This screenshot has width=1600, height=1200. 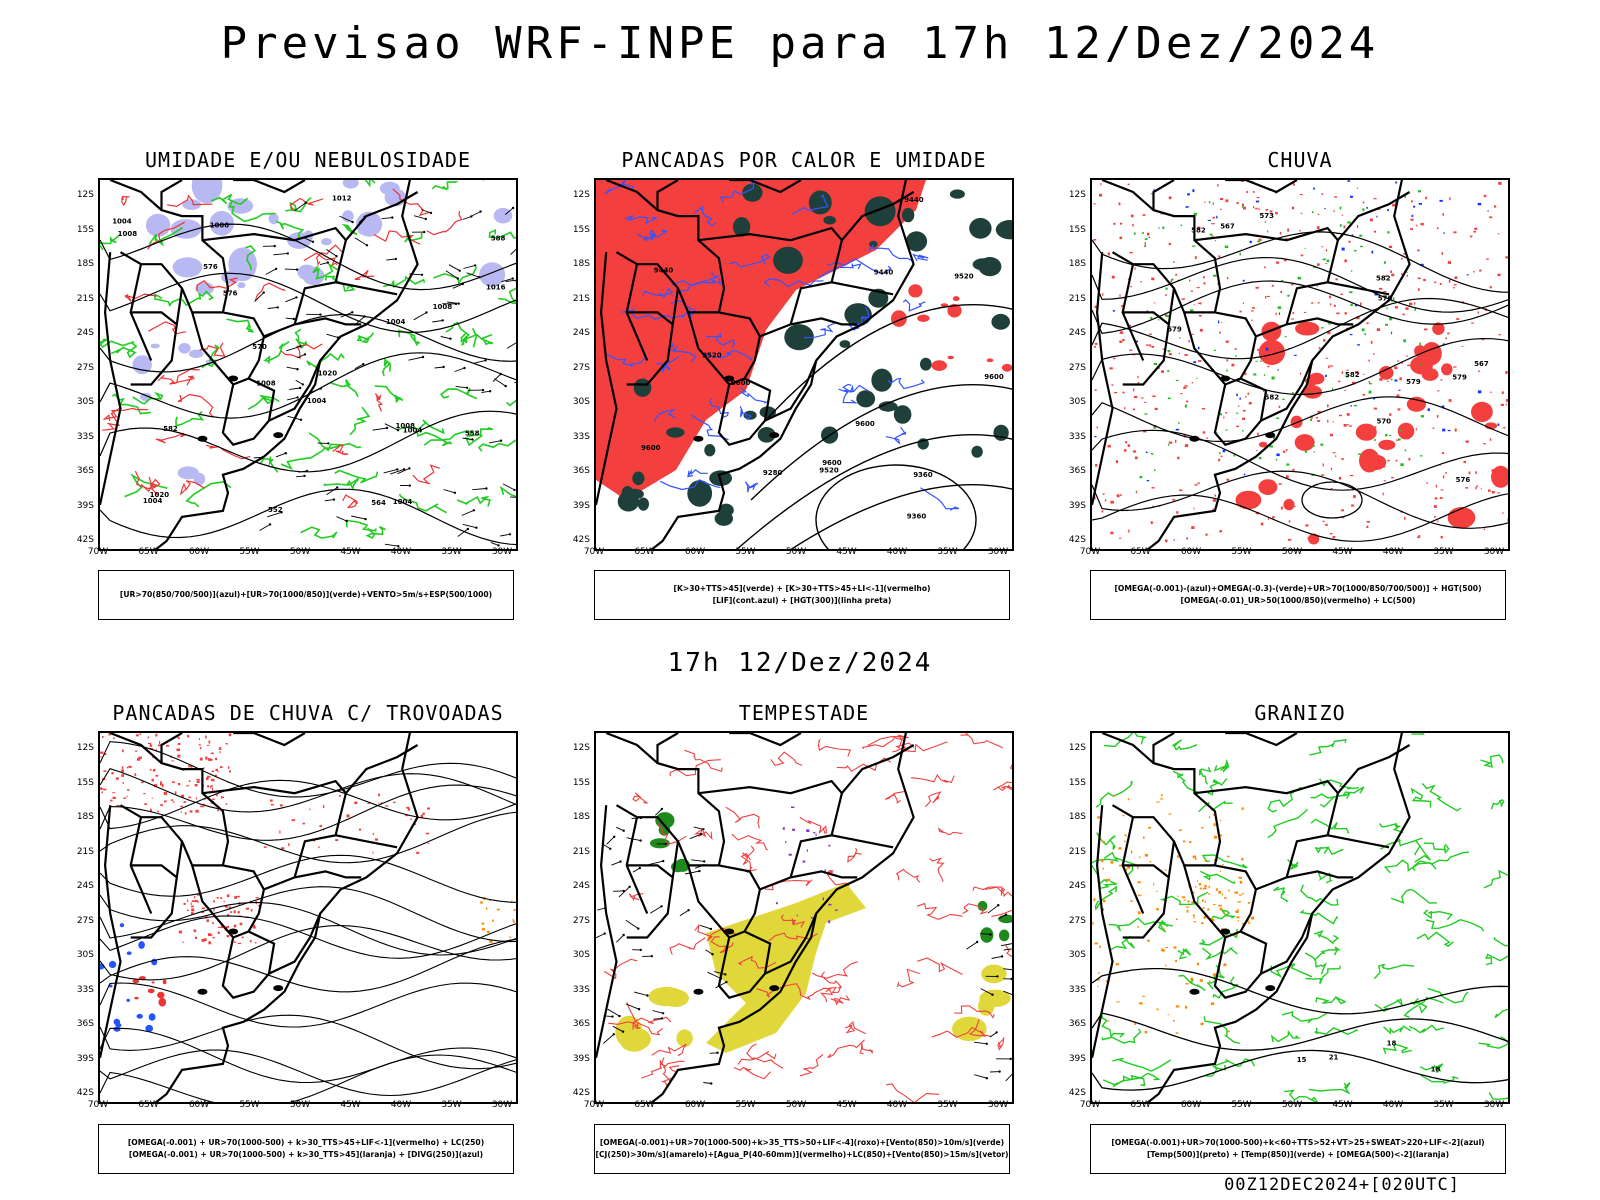 I want to click on longitude-tick-label: 50W, so click(x=1292, y=552).